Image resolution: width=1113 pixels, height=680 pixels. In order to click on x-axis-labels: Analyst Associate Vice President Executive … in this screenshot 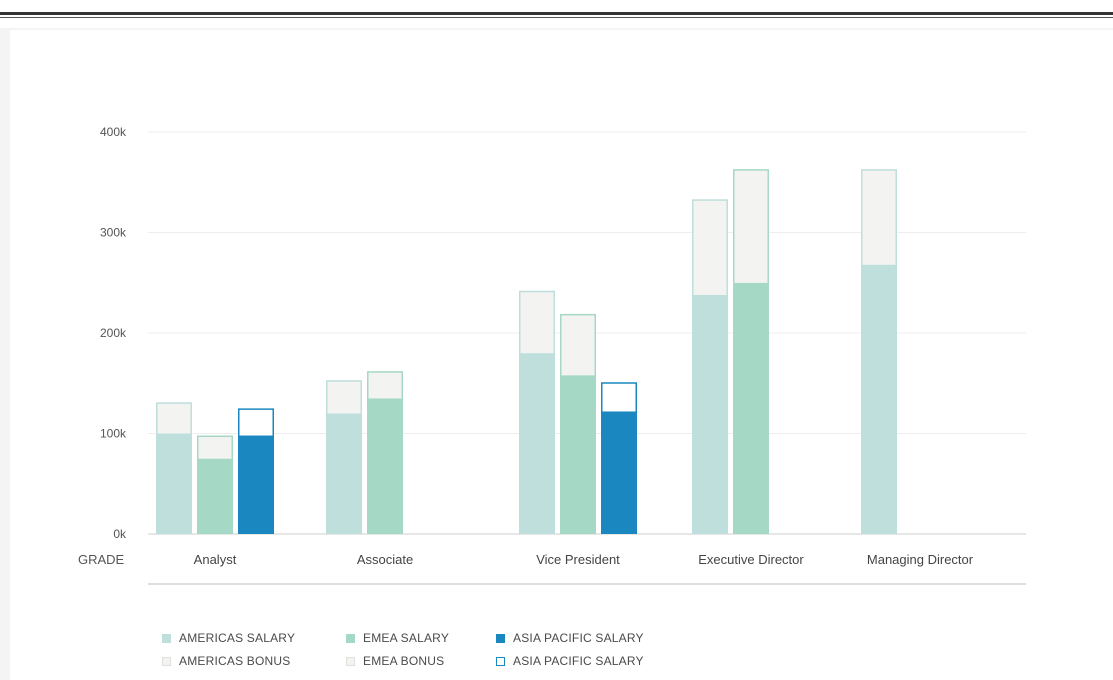, I will do `click(584, 559)`.